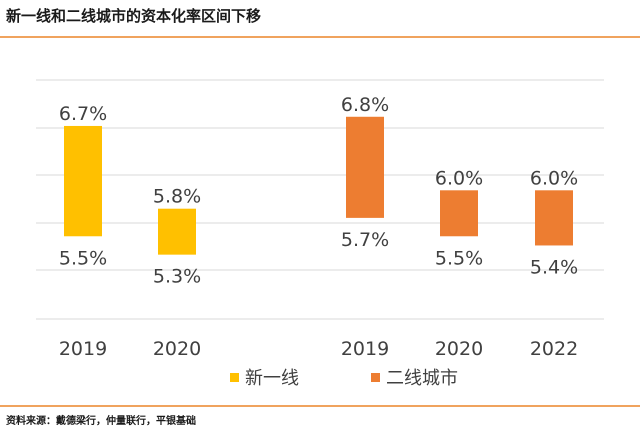 Image resolution: width=640 pixels, height=434 pixels. Describe the element at coordinates (177, 277) in the screenshot. I see `low-label-0-1: 5.3%` at that location.